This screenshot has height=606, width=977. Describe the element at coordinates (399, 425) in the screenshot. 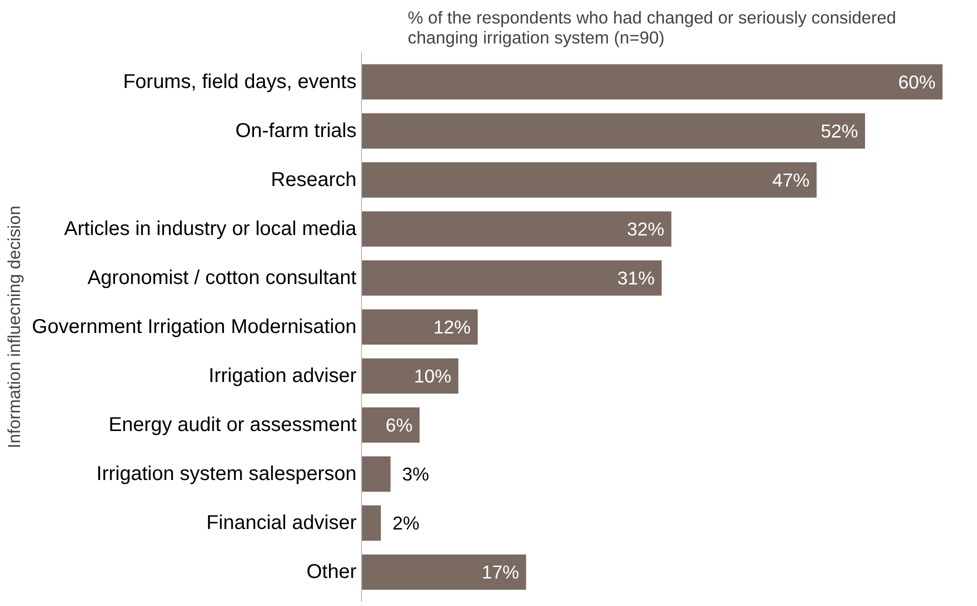

I see `data-label: 6%` at that location.